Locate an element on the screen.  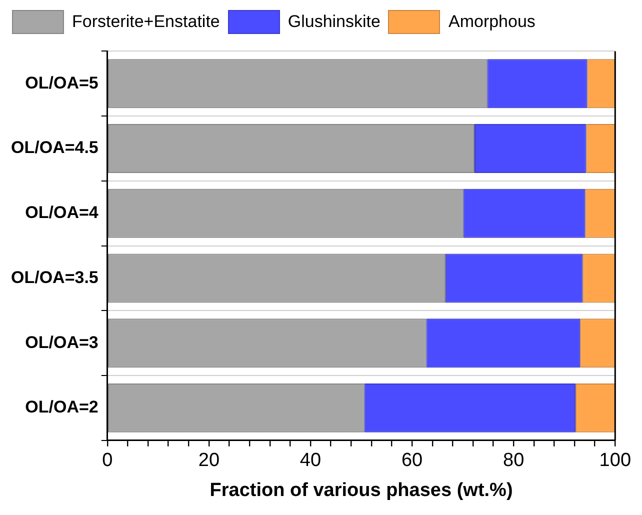
legend-label: Glushinskite is located at coordinates (334, 22).